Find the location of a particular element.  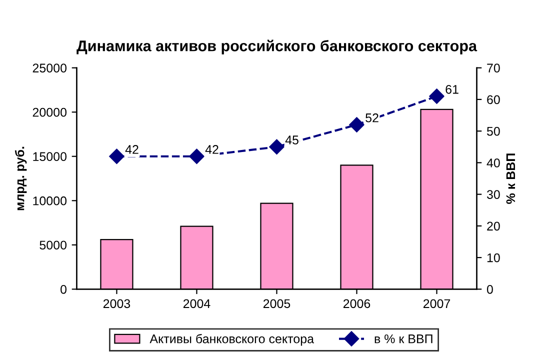

chart-title: Динамика активов российского банковского сектора is located at coordinates (277, 47).